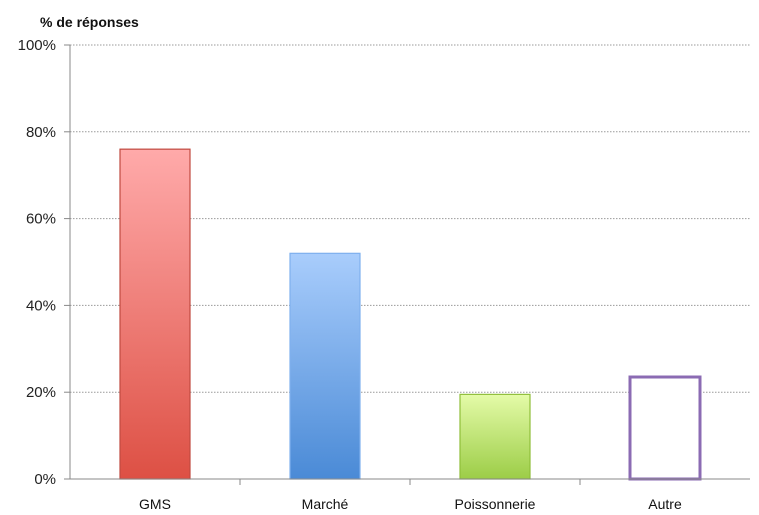  Describe the element at coordinates (495, 504) in the screenshot. I see `x-category-label: Poissonnerie` at that location.